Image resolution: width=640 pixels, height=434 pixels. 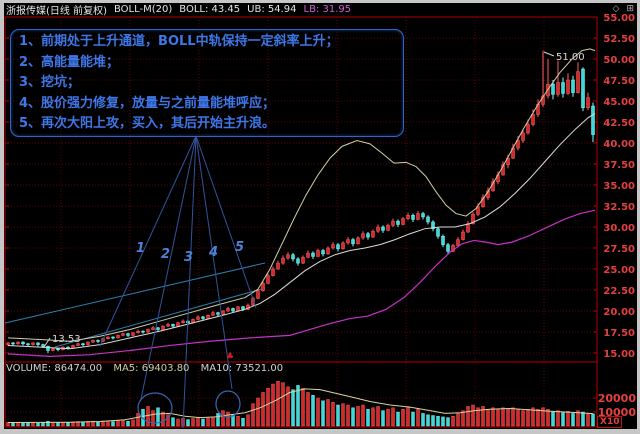 I want to click on annotation-line-3: 3、挖坑；, so click(x=50, y=82).